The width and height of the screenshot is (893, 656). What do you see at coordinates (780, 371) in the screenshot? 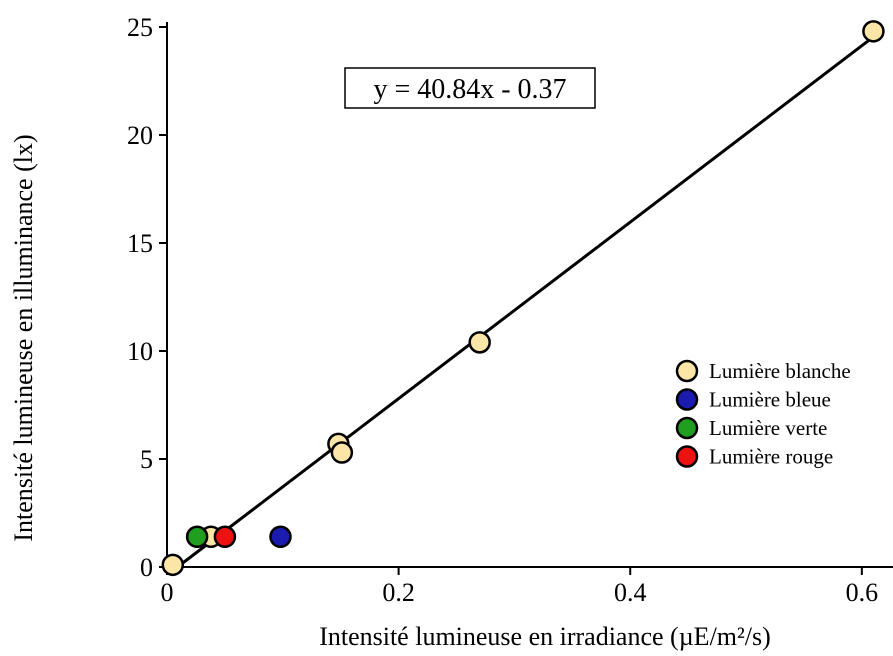
I see `legend-label: Lumière blanche` at bounding box center [780, 371].